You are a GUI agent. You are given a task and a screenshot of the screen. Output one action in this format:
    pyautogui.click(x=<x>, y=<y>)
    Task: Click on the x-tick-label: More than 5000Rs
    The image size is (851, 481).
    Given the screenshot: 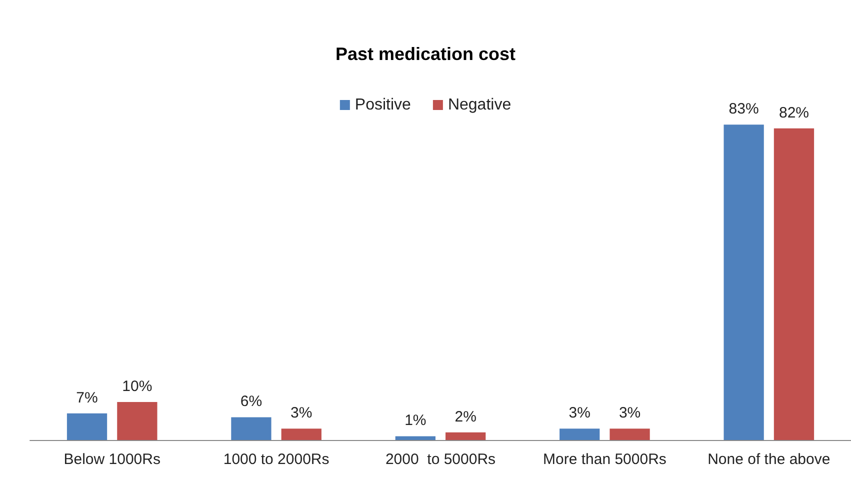 What is the action you would take?
    pyautogui.click(x=604, y=459)
    